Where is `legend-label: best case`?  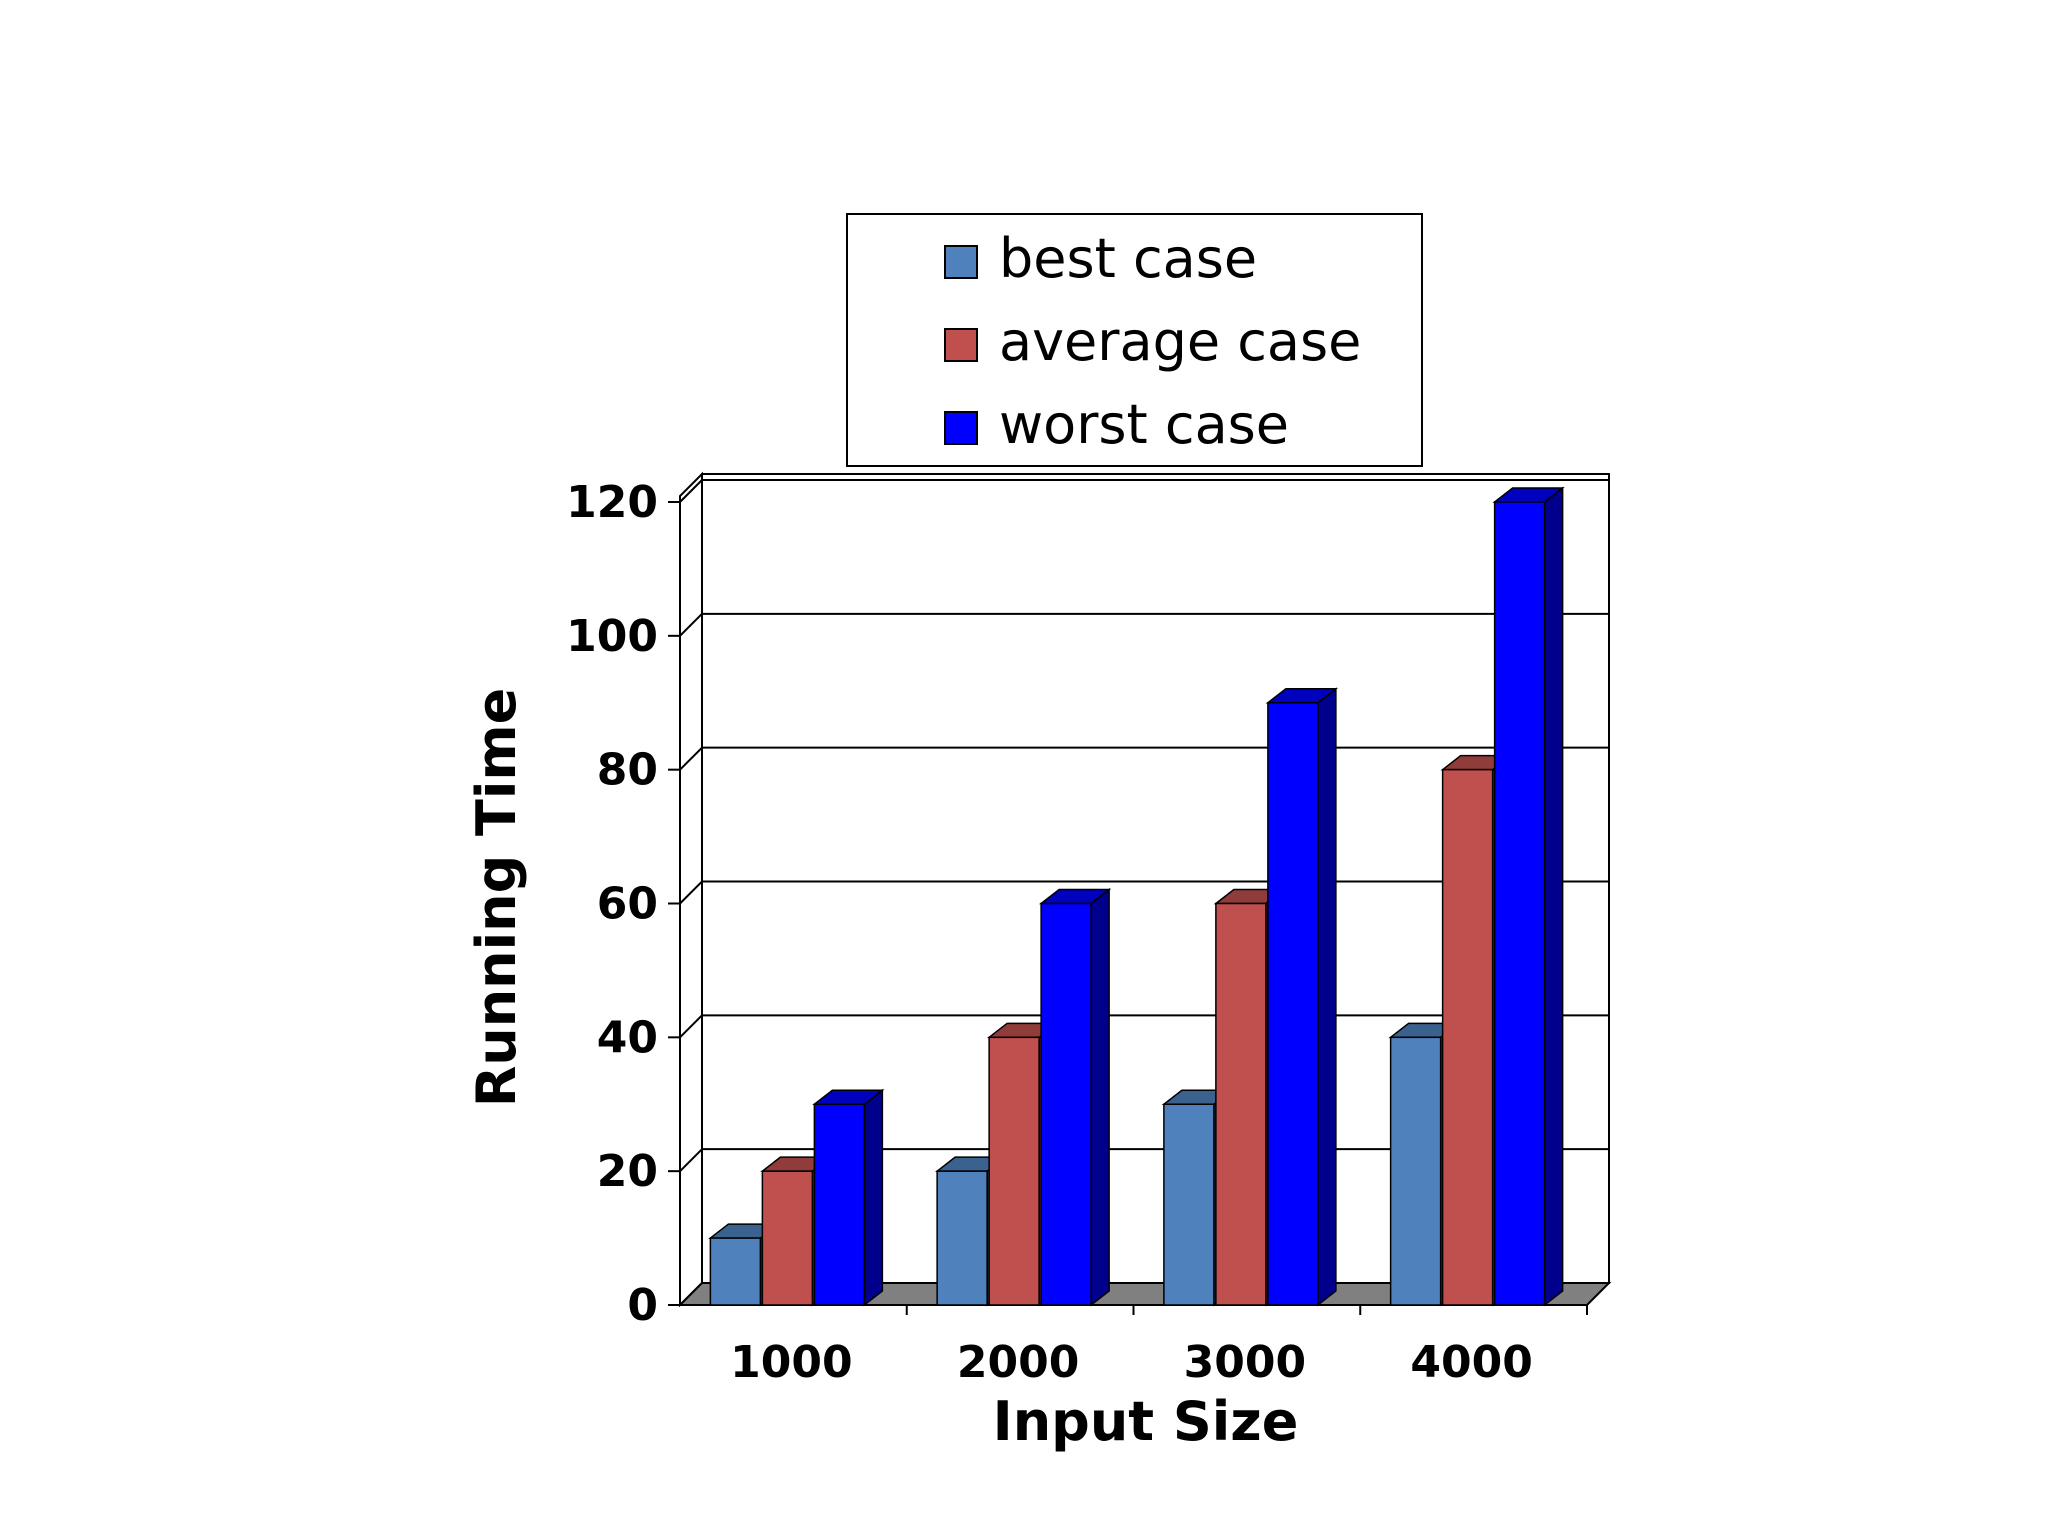
legend-label: best case is located at coordinates (1128, 258).